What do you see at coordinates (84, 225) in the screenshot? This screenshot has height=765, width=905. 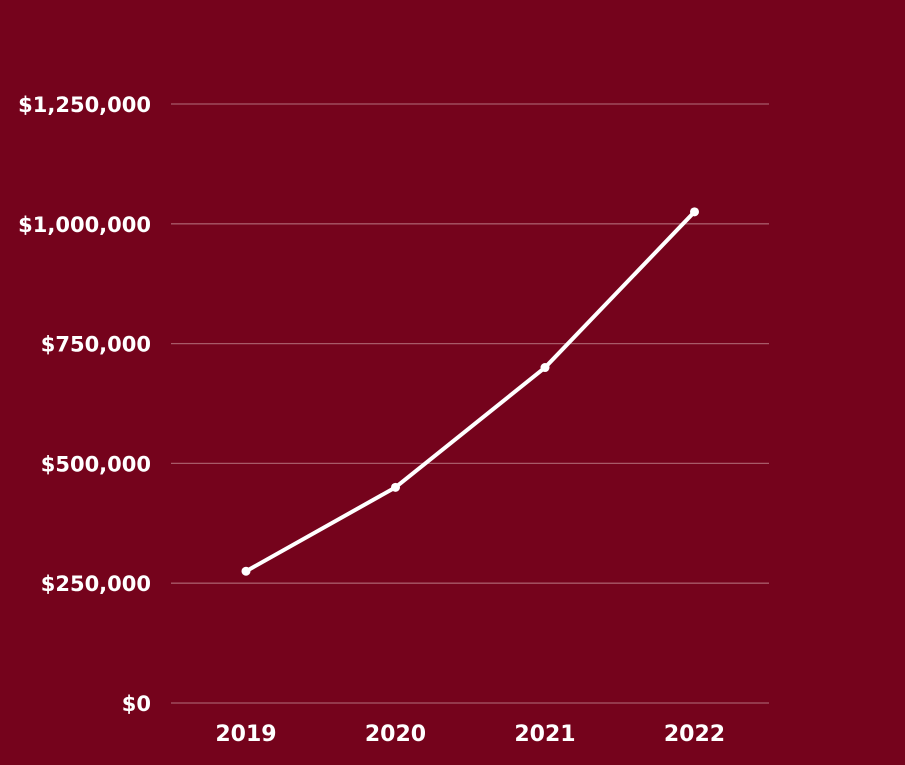 I see `y-tick-label: $1,000,000` at bounding box center [84, 225].